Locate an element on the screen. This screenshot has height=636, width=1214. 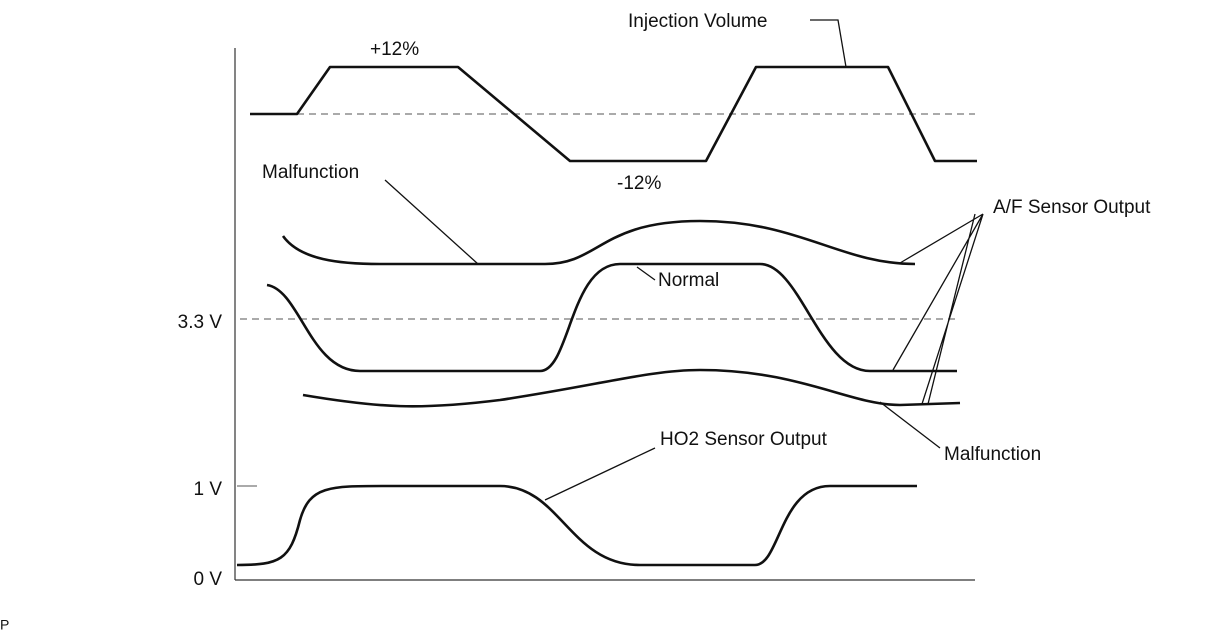
label: Injection Volume is located at coordinates (697, 21).